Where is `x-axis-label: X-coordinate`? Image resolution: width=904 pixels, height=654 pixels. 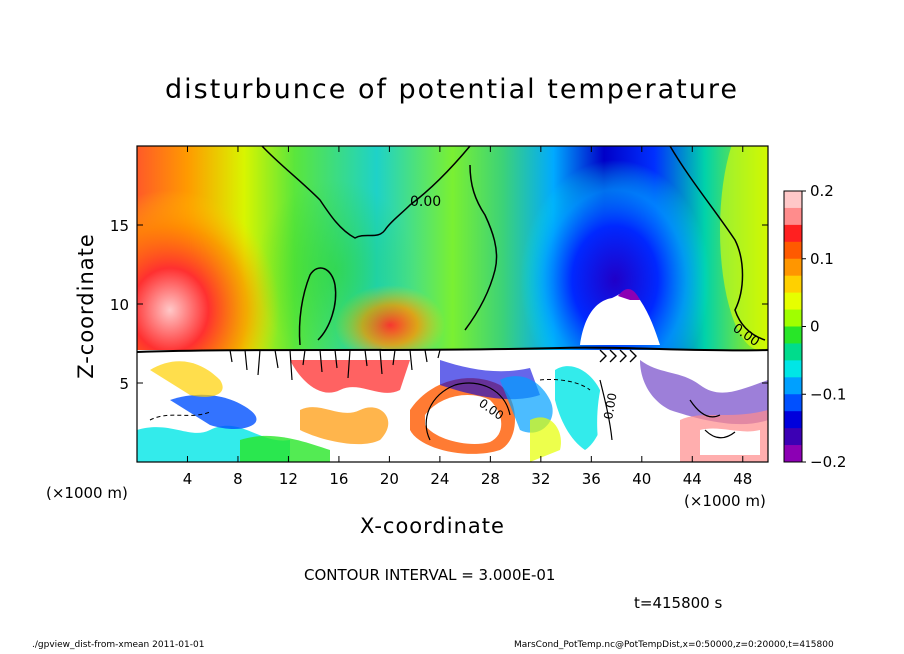 x-axis-label: X-coordinate is located at coordinates (432, 526).